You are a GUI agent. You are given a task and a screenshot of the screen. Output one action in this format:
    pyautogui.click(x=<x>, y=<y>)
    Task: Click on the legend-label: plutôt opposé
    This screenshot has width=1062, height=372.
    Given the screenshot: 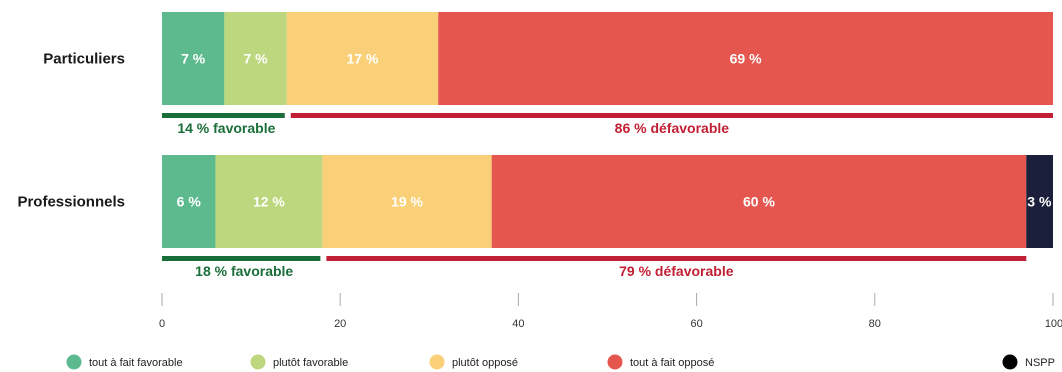 What is the action you would take?
    pyautogui.click(x=485, y=363)
    